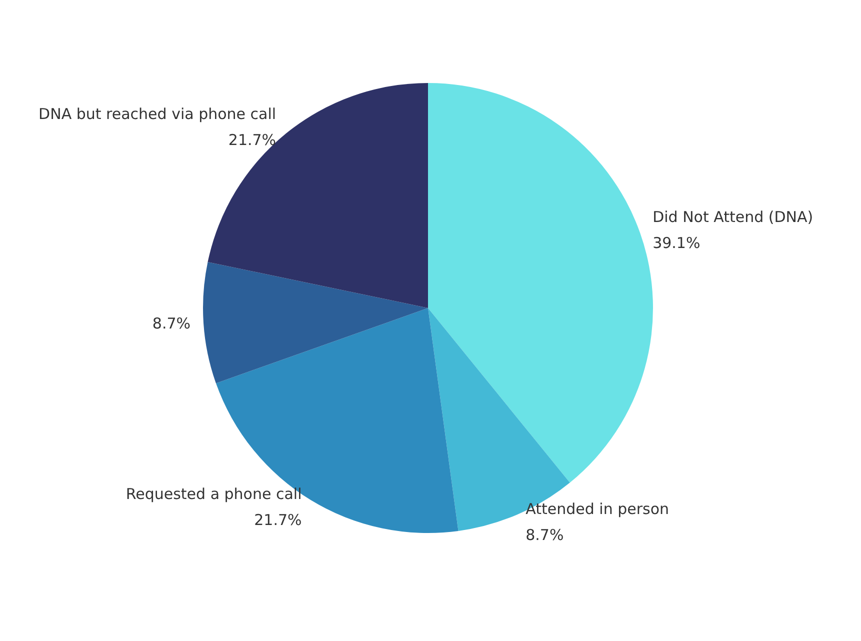  What do you see at coordinates (214, 493) in the screenshot?
I see `slice-label: Requested a phone call` at bounding box center [214, 493].